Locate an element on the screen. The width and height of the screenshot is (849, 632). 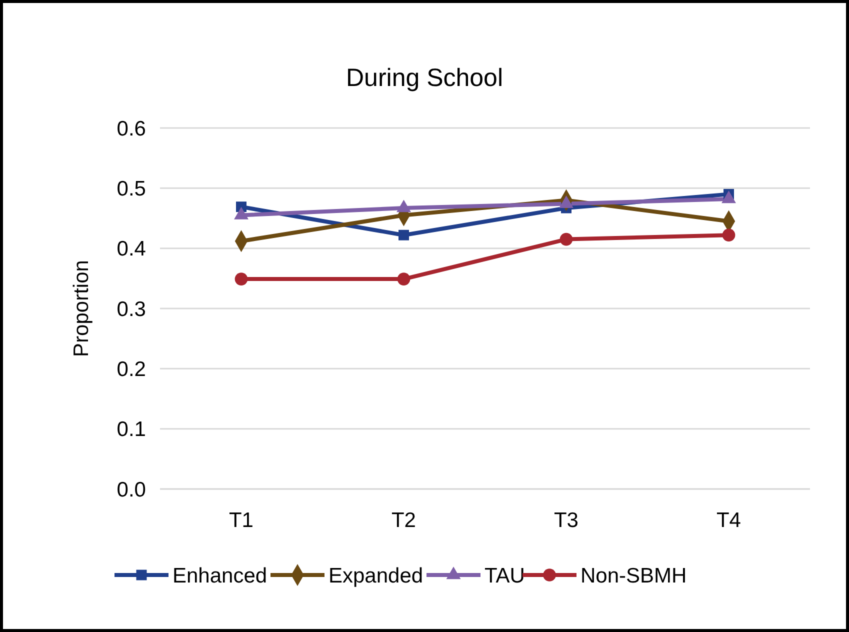
y-tick-label: 0.3 is located at coordinates (131, 309).